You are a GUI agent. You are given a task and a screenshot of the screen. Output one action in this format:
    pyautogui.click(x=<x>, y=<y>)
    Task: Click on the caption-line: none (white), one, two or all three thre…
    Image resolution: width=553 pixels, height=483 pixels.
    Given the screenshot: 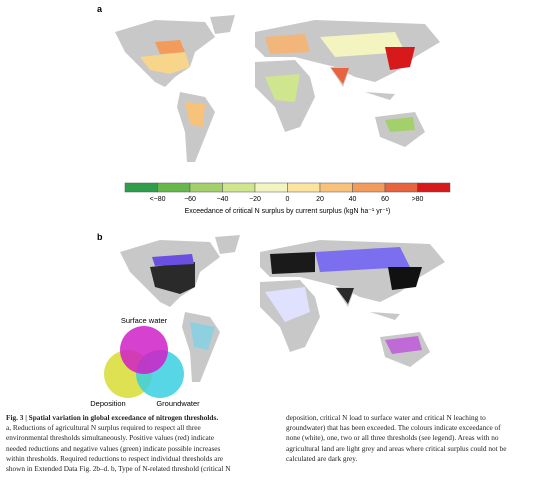 What is the action you would take?
    pyautogui.click(x=392, y=438)
    